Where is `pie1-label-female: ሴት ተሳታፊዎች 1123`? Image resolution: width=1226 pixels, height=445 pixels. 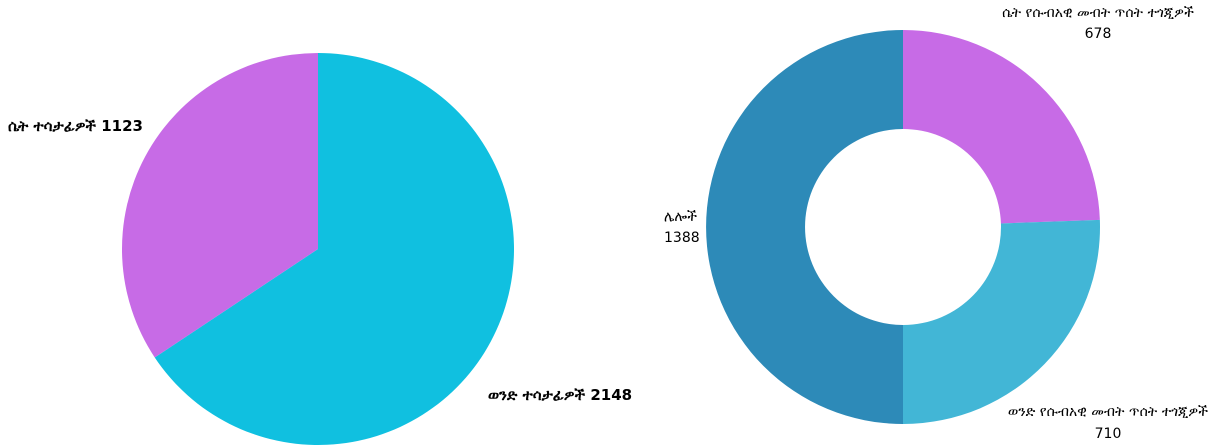
pie1-label-female: ሴት ተሳታፊዎች 1123 is located at coordinates (75, 126).